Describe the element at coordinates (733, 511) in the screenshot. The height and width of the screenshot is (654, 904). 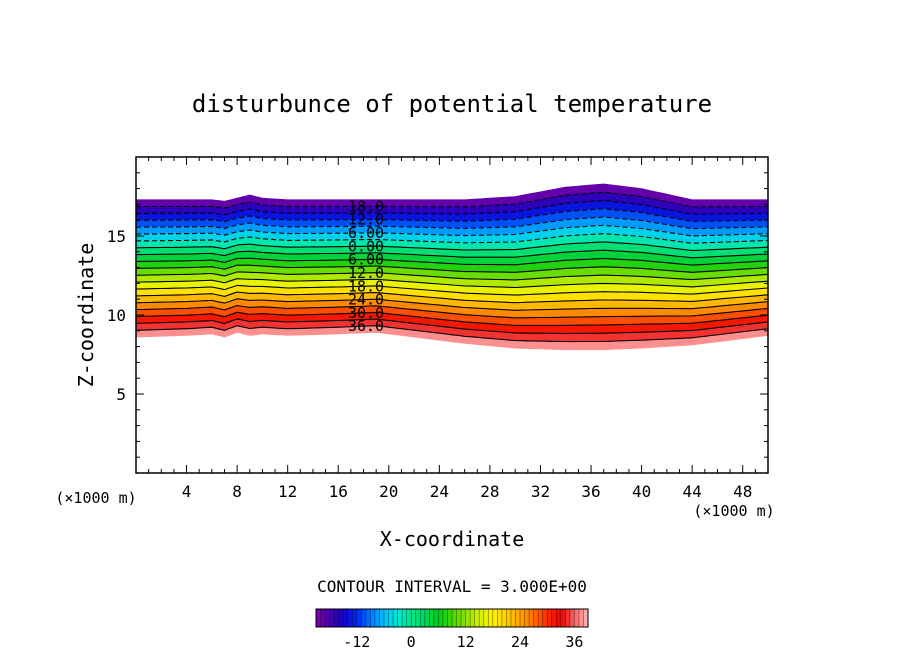
I see `x-unit-right: (×1000 m)` at that location.